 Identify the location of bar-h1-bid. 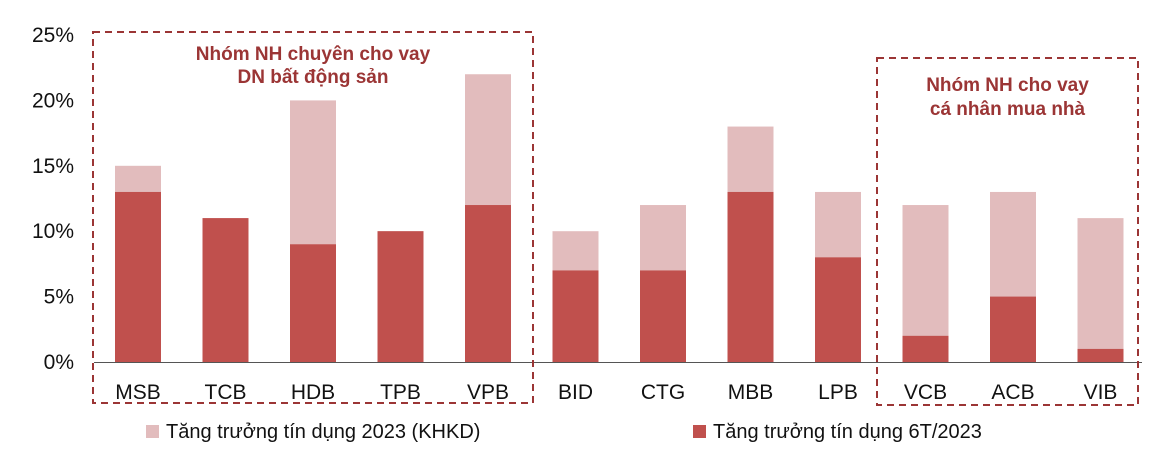
(575, 316).